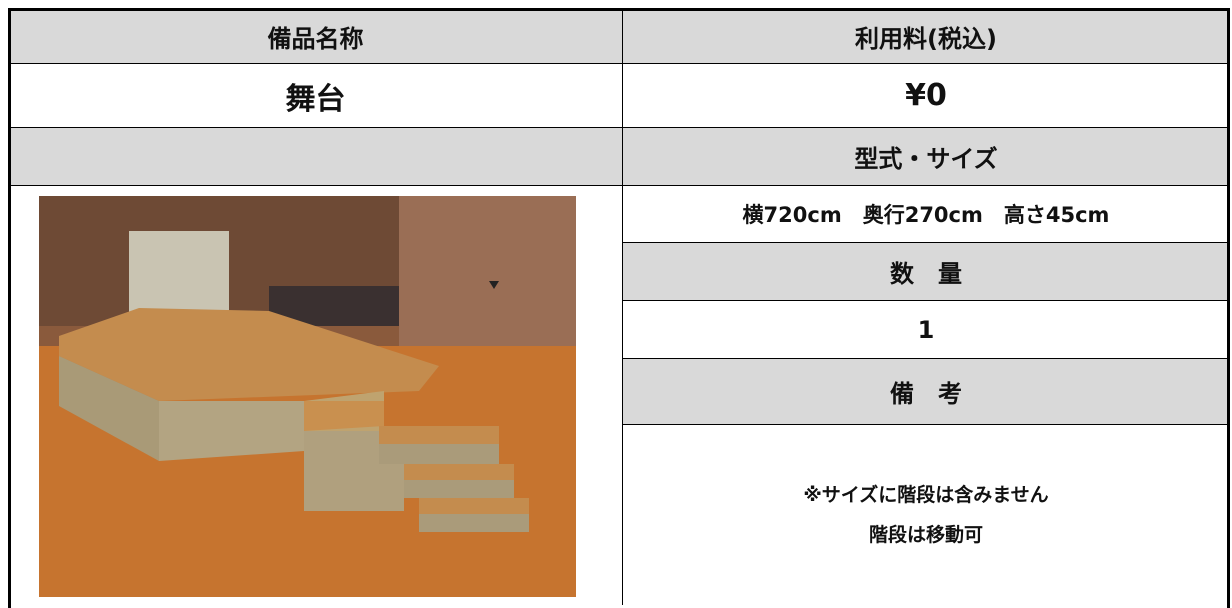  Describe the element at coordinates (926, 514) in the screenshot. I see `notes: ※サイズに階段は含みません 階段は移動可` at that location.